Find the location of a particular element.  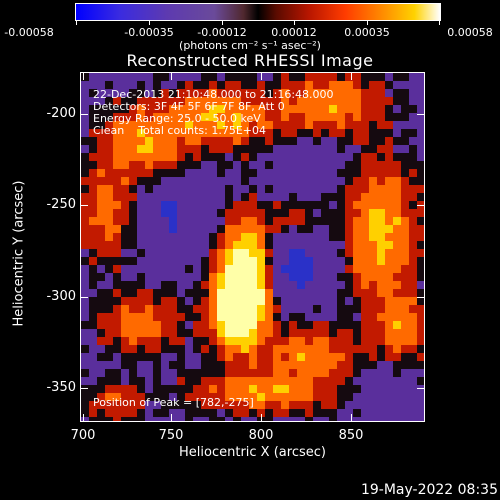

colorbar-tick-label: 0.00058 is located at coordinates (470, 32).